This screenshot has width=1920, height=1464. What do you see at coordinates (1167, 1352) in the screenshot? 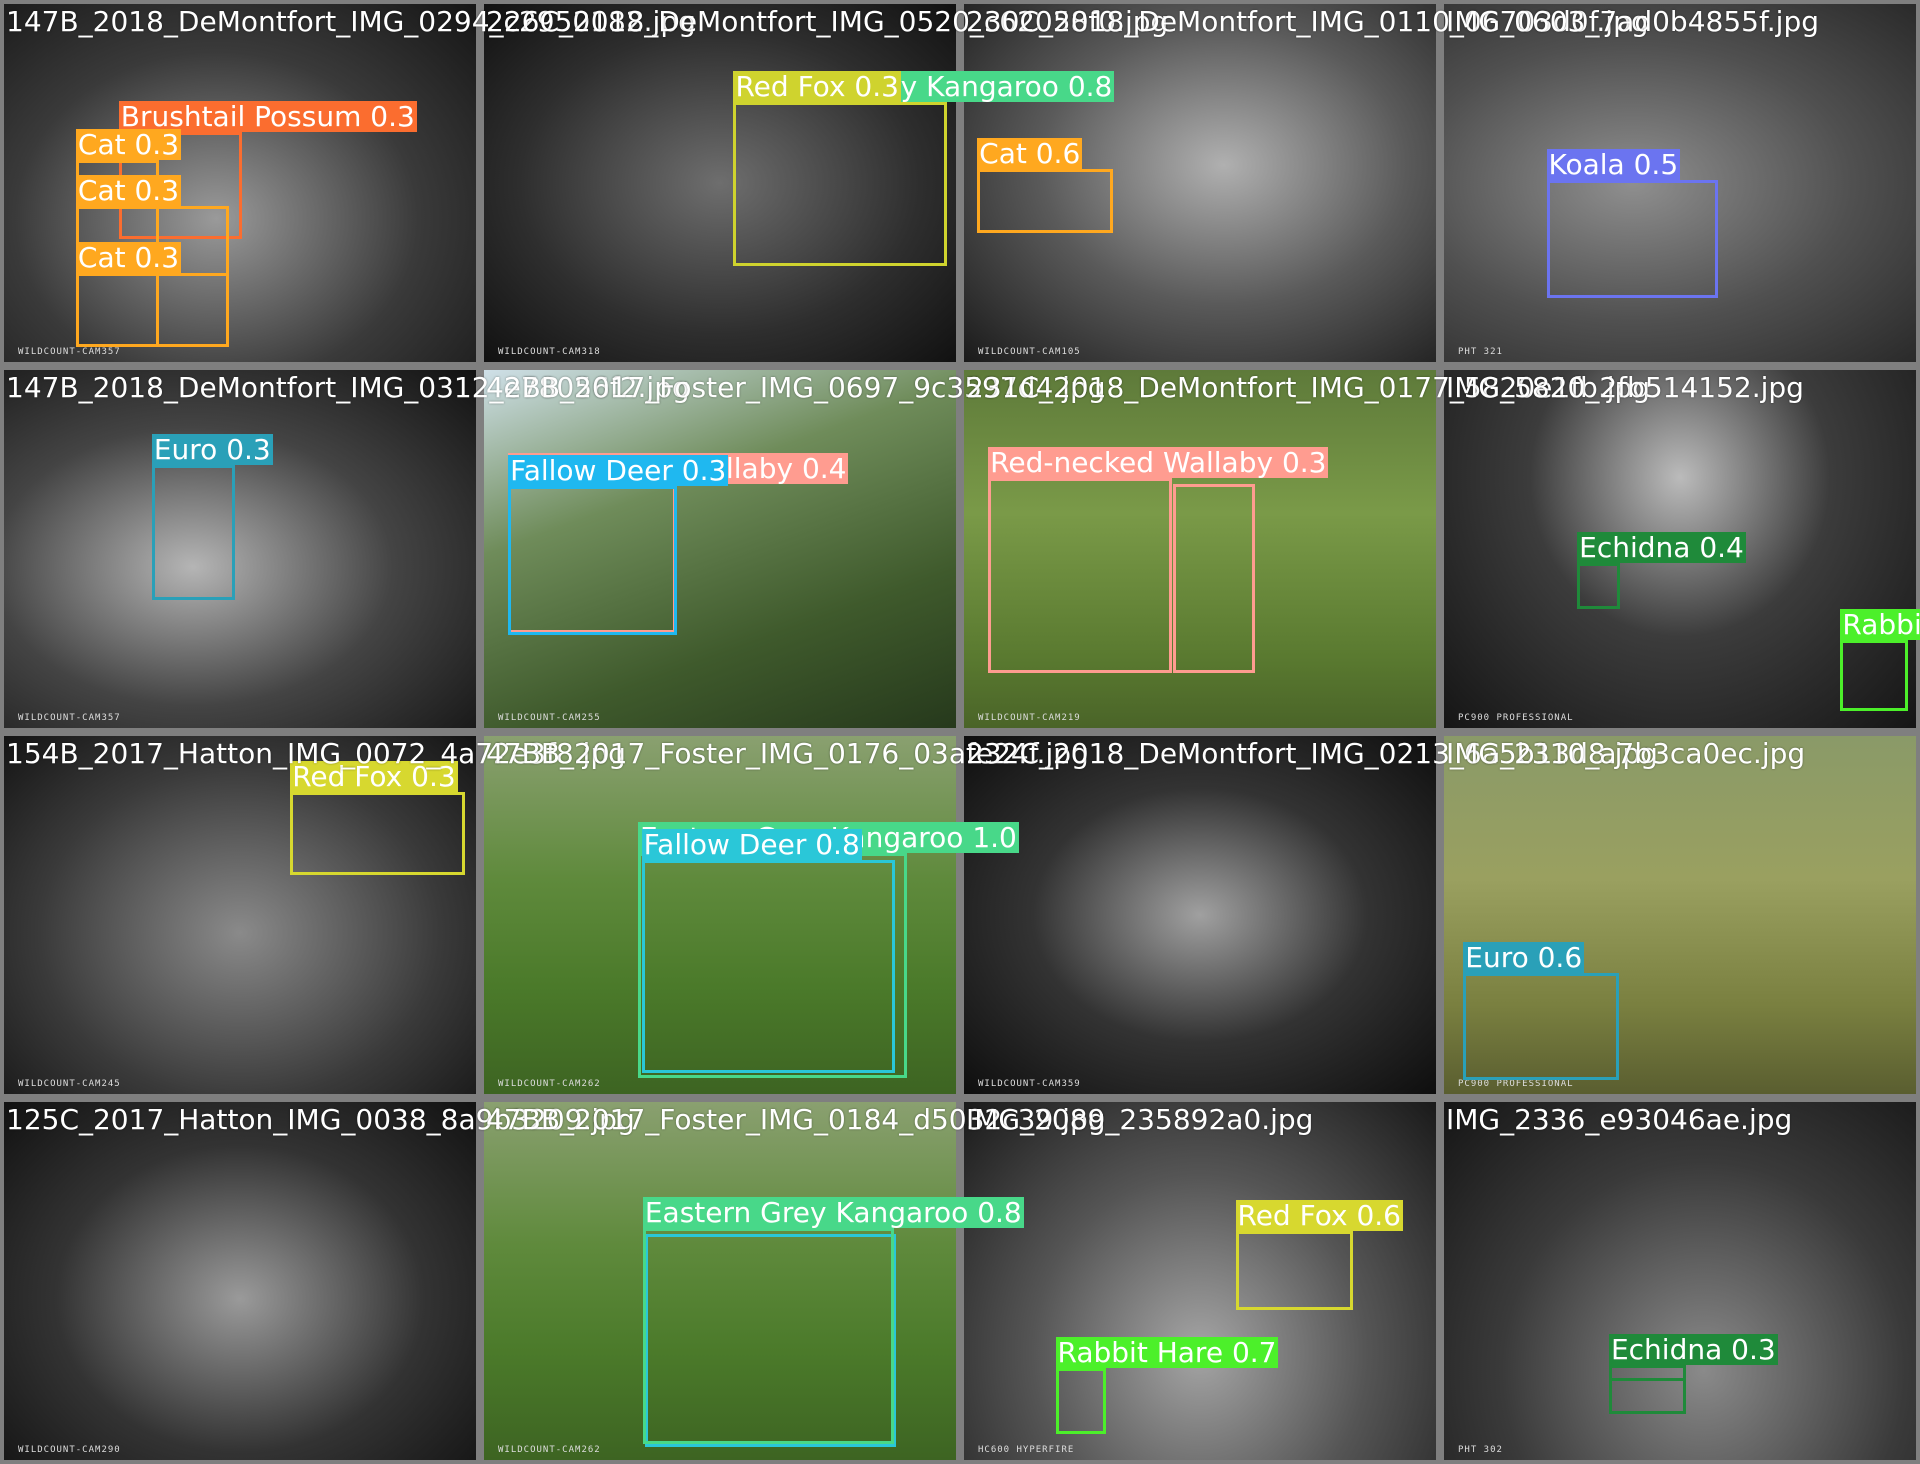
I see `detection-label: Rabbit Hare 0.7` at bounding box center [1167, 1352].